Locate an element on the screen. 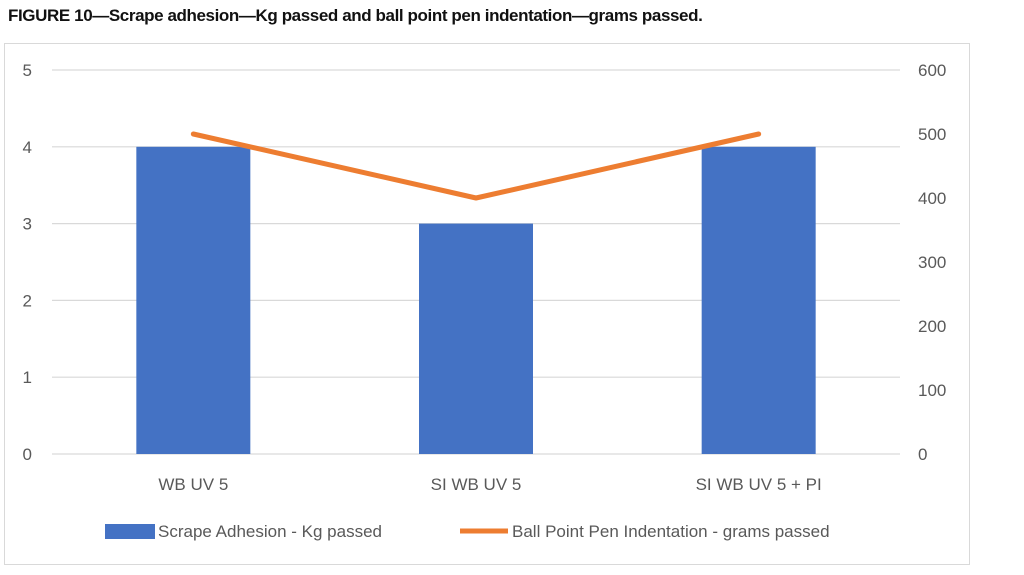 The image size is (1024, 575). left-axis-ticks: 0 1 2 3 4 5 is located at coordinates (27, 262).